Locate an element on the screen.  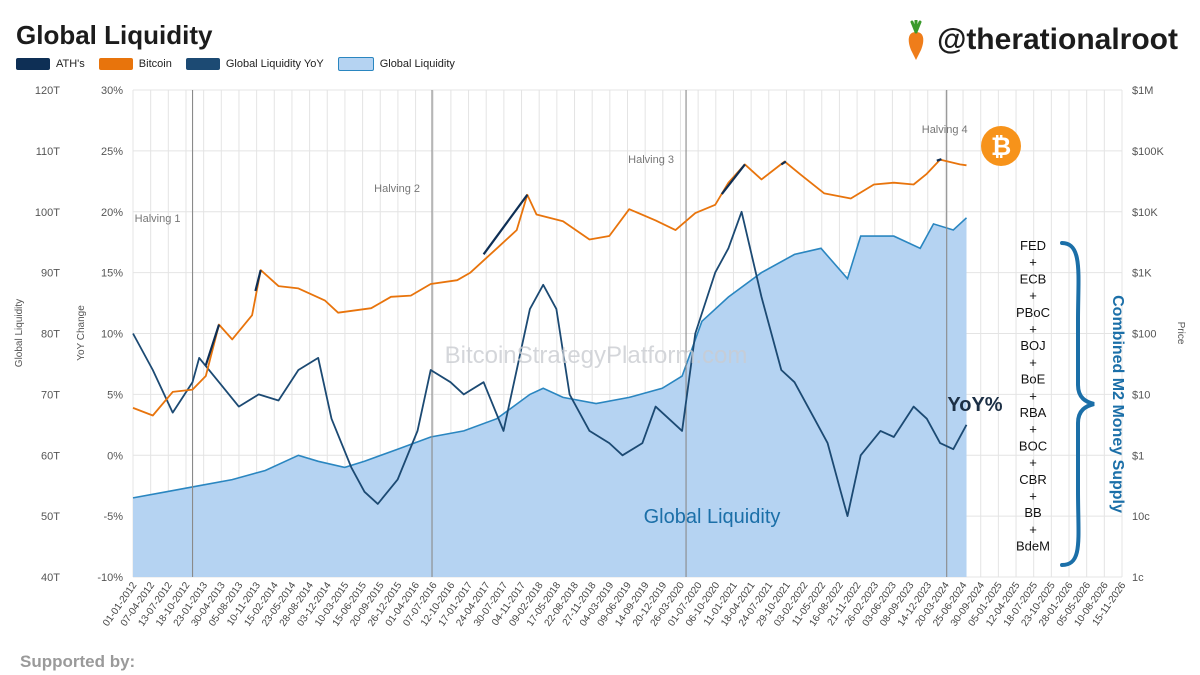
price-tick-label: $1M is located at coordinates (1142, 91).